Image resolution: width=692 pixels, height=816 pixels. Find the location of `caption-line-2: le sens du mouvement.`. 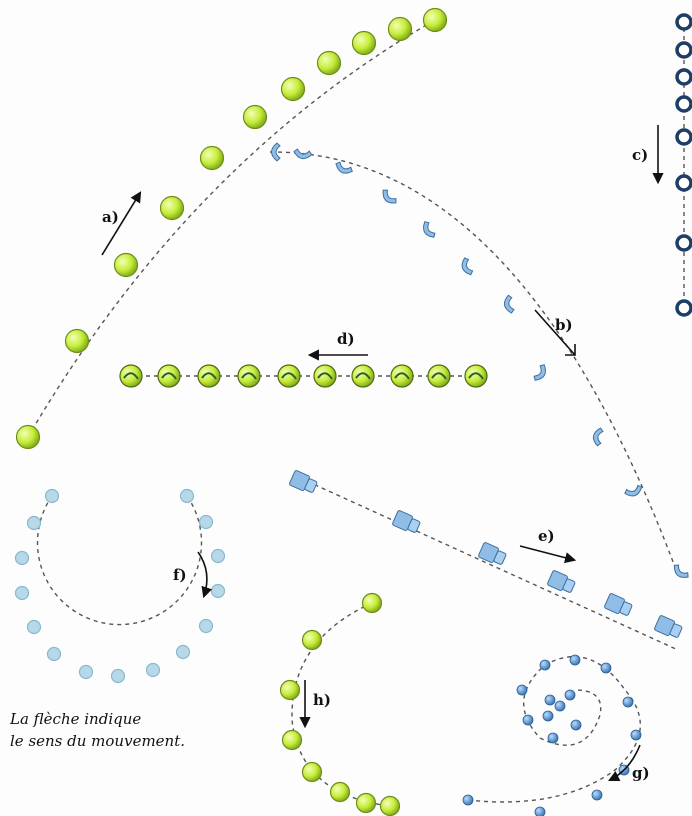

caption-line-2: le sens du mouvement. is located at coordinates (97, 741).